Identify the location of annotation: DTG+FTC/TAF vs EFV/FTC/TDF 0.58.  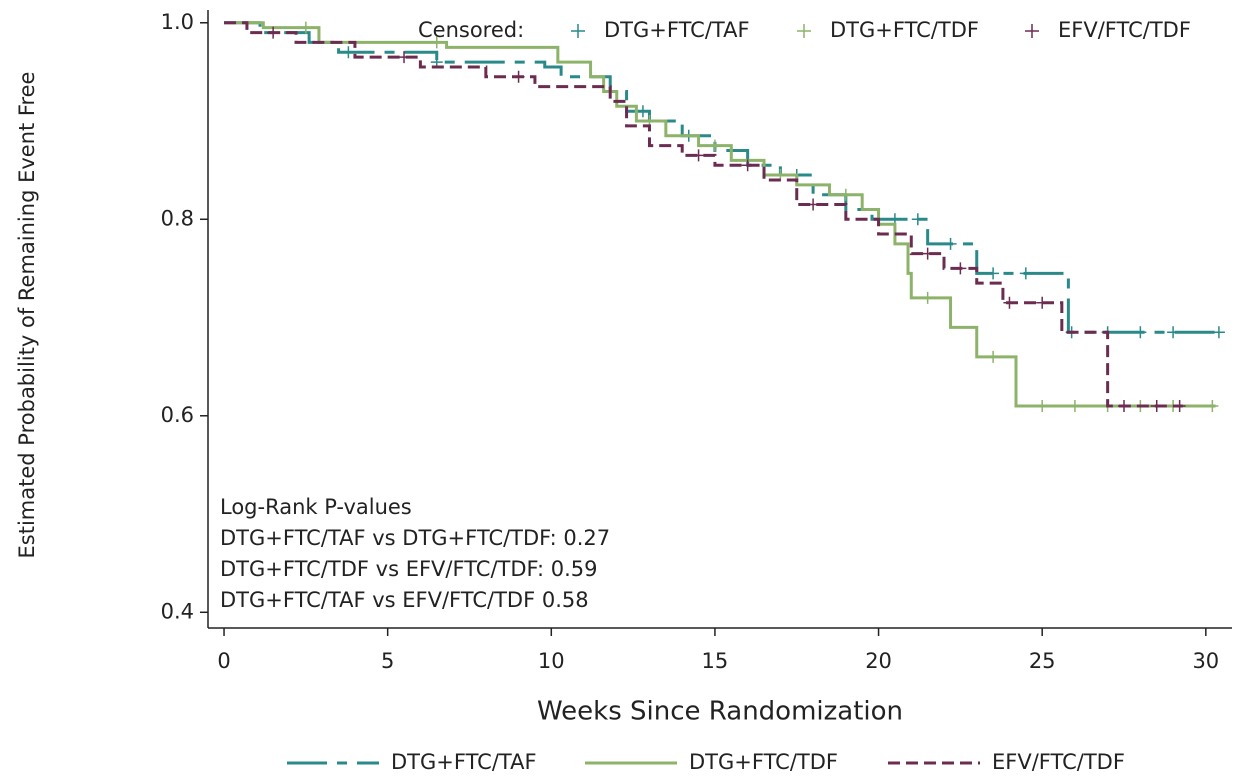
(404, 600).